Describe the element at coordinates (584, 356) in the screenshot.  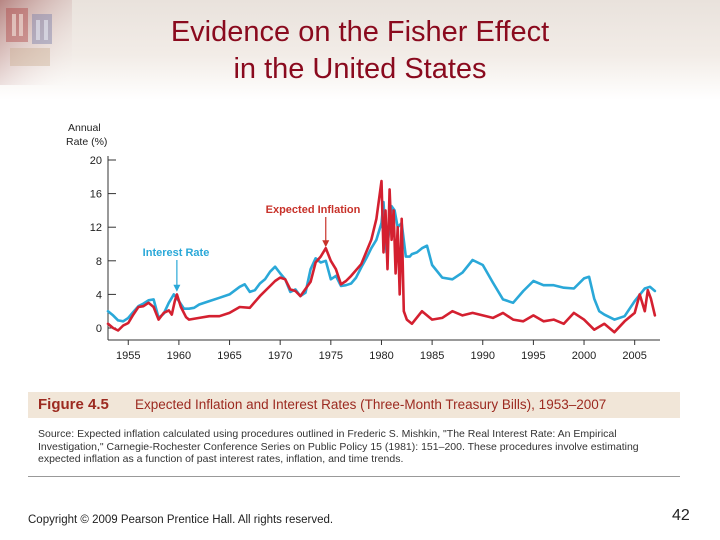
I see `x-tick-label: 2000` at that location.